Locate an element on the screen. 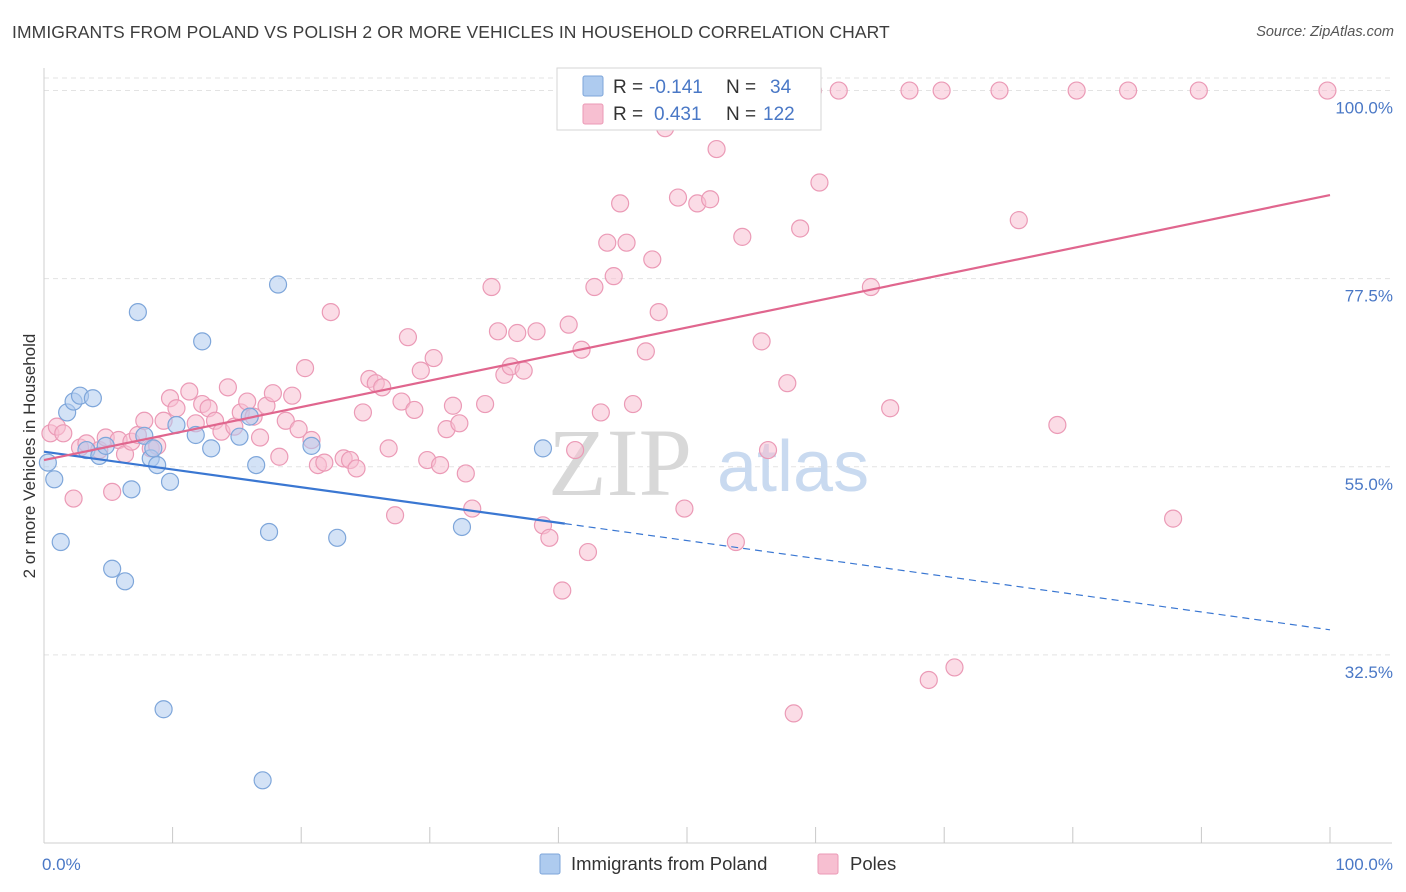 This screenshot has height=892, width=1406. legend-r-label-blue: R = is located at coordinates (628, 87).